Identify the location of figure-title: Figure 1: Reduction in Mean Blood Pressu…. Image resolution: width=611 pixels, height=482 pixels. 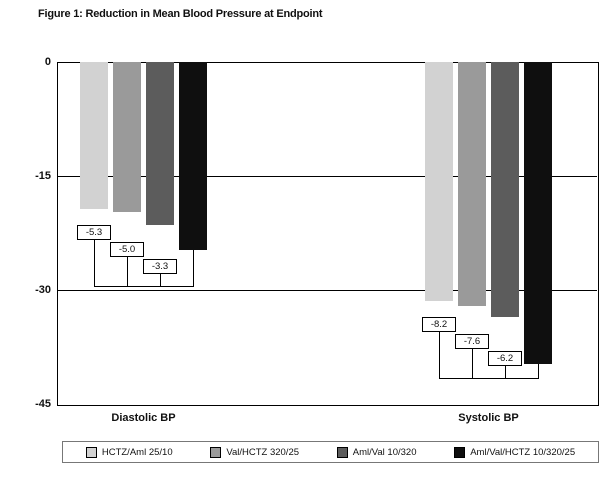
(180, 14).